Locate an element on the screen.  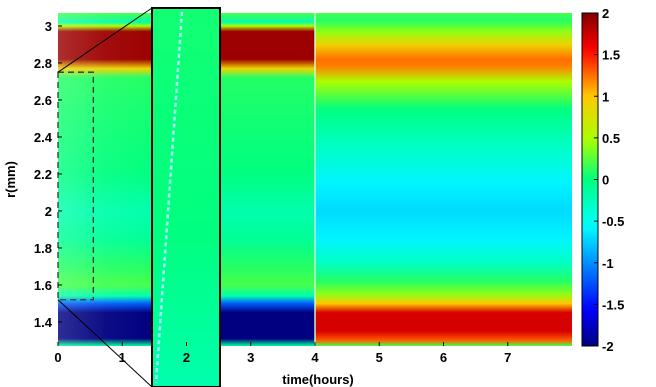
colorbar-tick-label-1.5: 1.5 is located at coordinates (611, 55).